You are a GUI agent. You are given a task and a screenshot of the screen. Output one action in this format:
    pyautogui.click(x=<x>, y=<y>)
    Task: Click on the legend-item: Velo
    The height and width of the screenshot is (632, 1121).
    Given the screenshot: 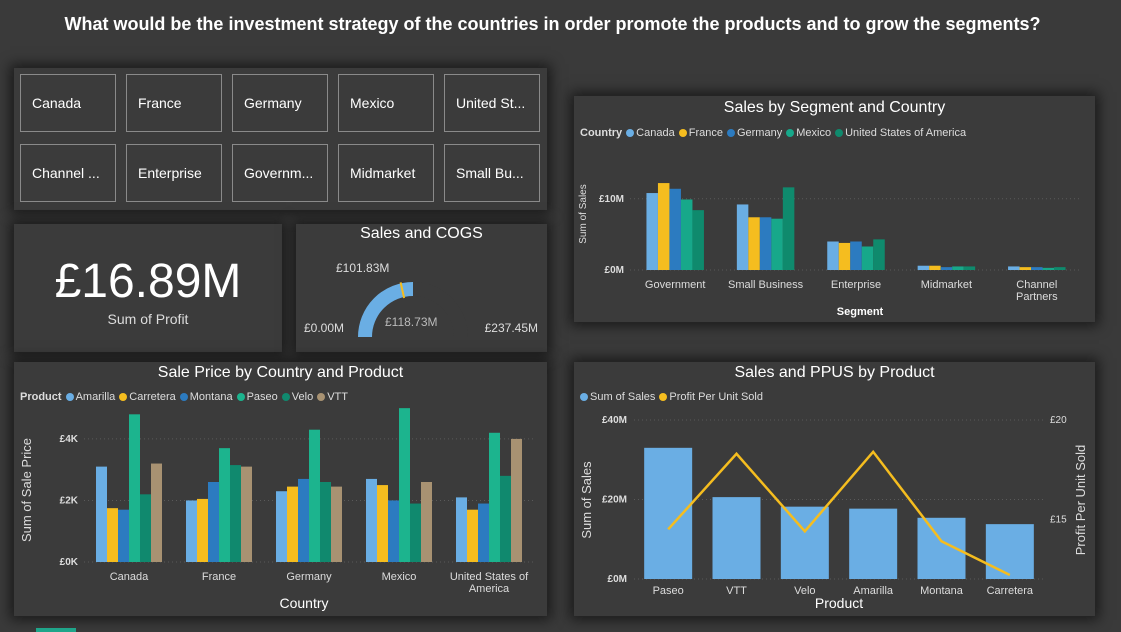 What is the action you would take?
    pyautogui.click(x=297, y=397)
    